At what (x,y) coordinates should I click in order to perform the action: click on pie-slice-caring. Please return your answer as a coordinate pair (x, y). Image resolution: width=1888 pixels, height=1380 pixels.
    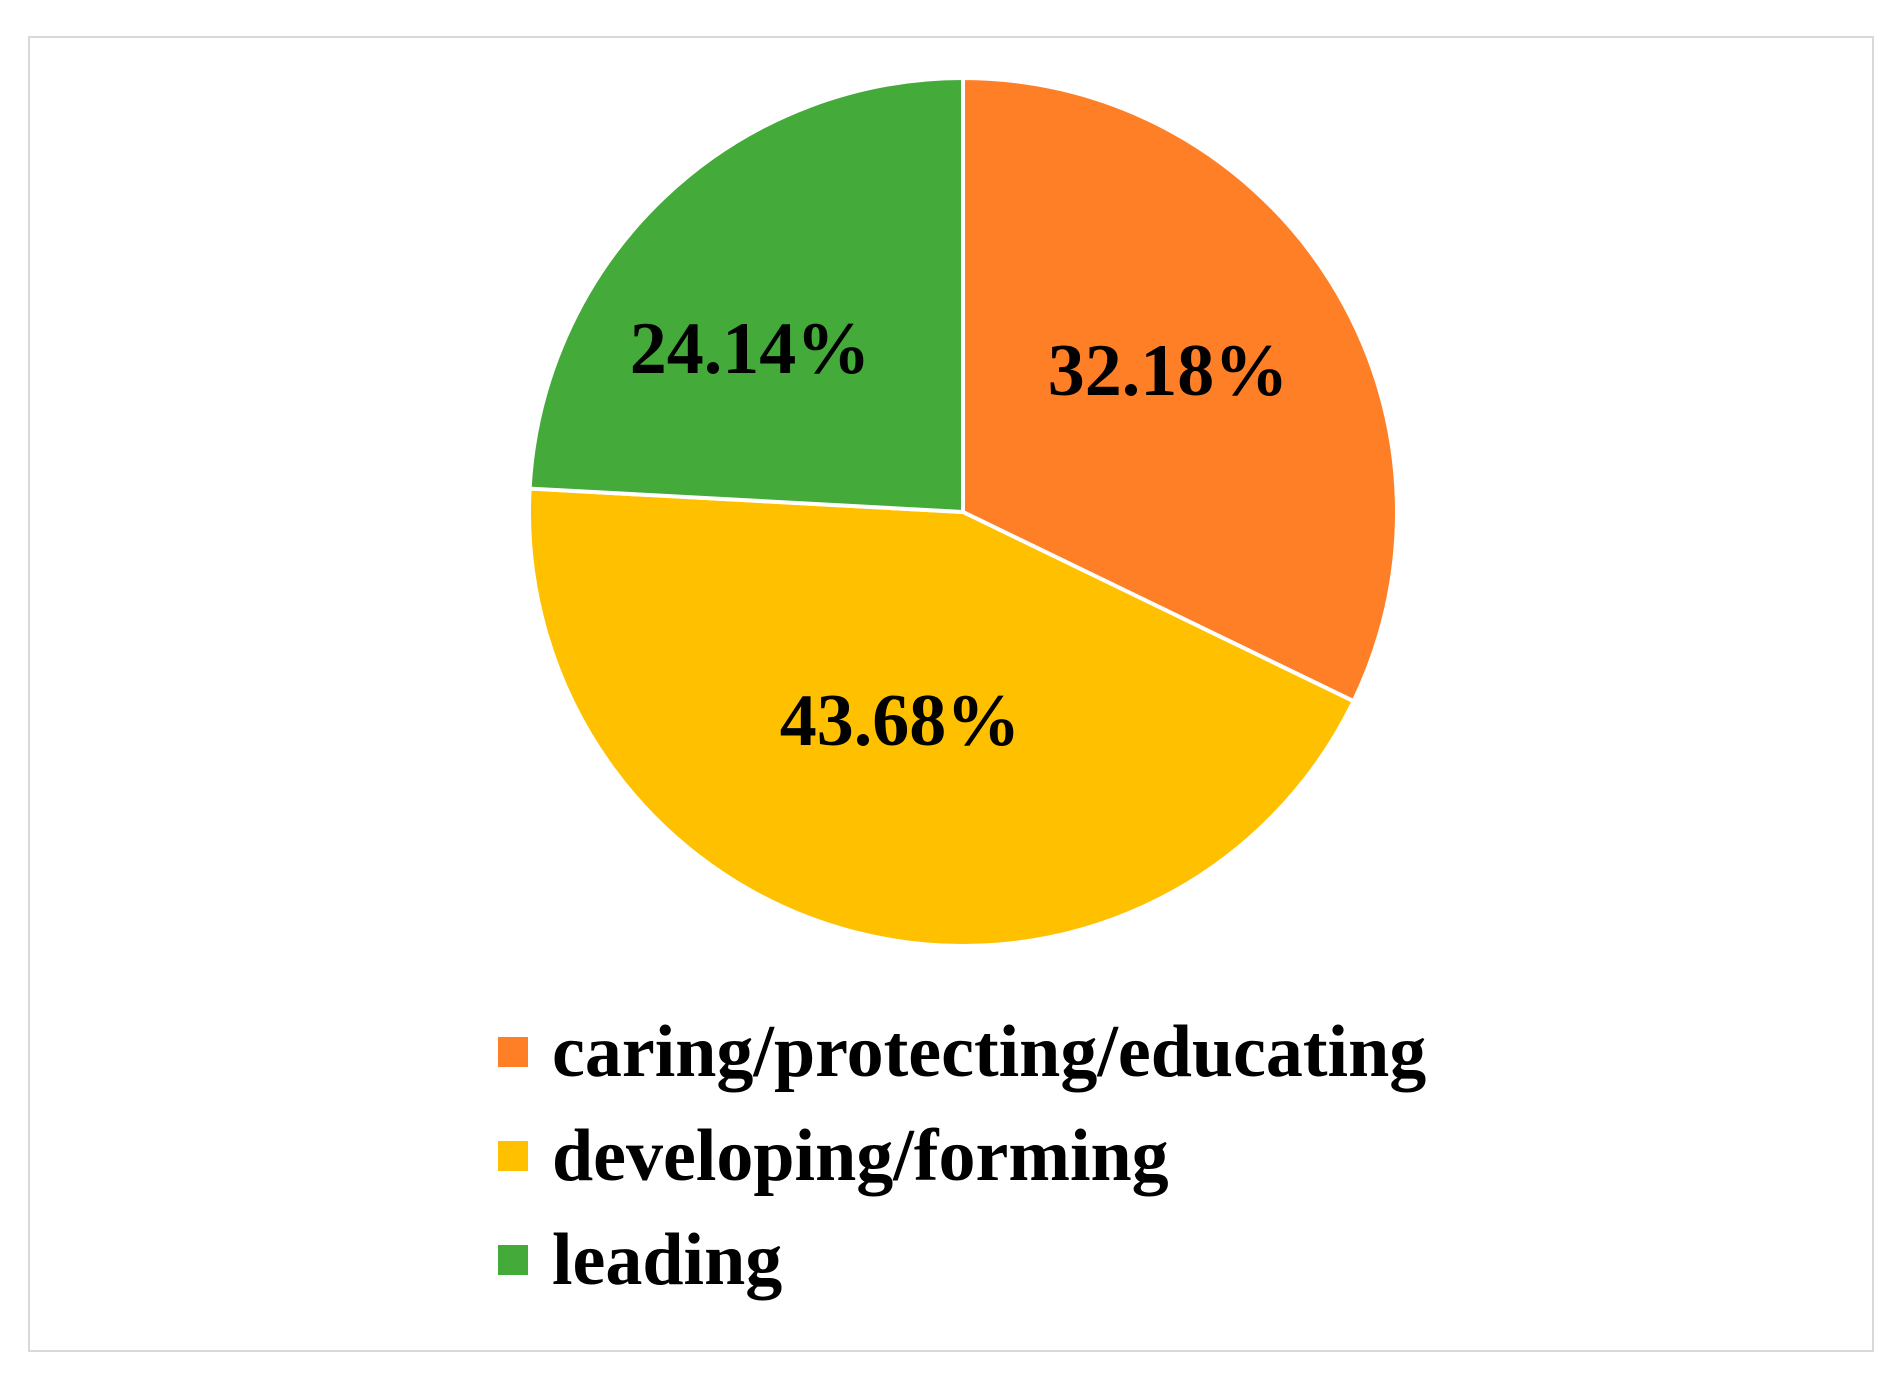
    Looking at the image, I should click on (1180, 390).